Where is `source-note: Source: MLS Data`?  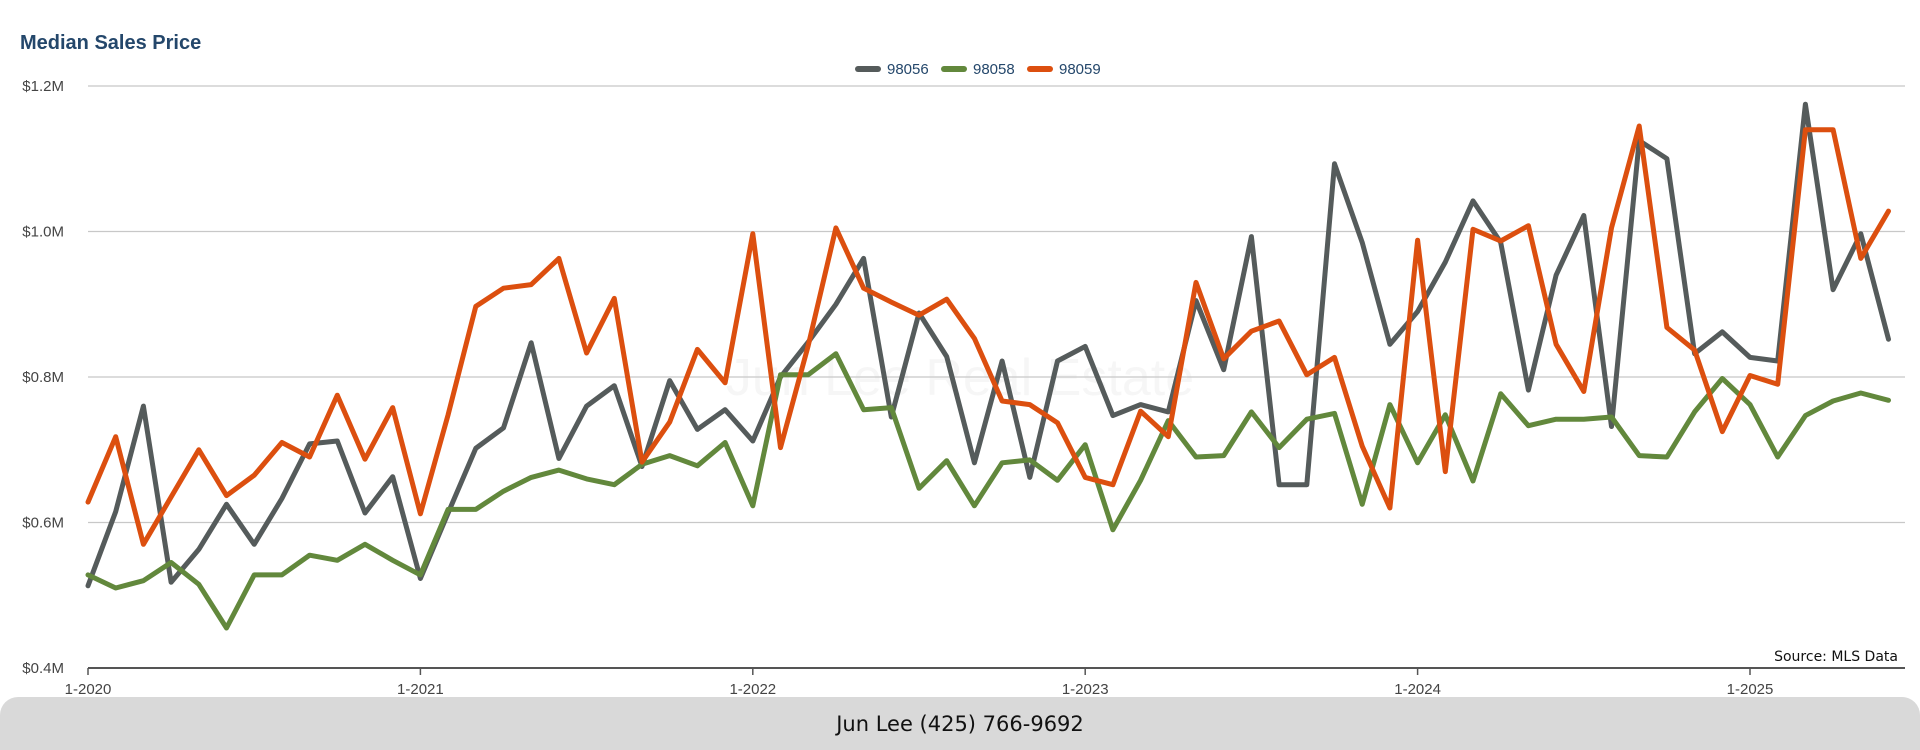
source-note: Source: MLS Data is located at coordinates (1836, 657).